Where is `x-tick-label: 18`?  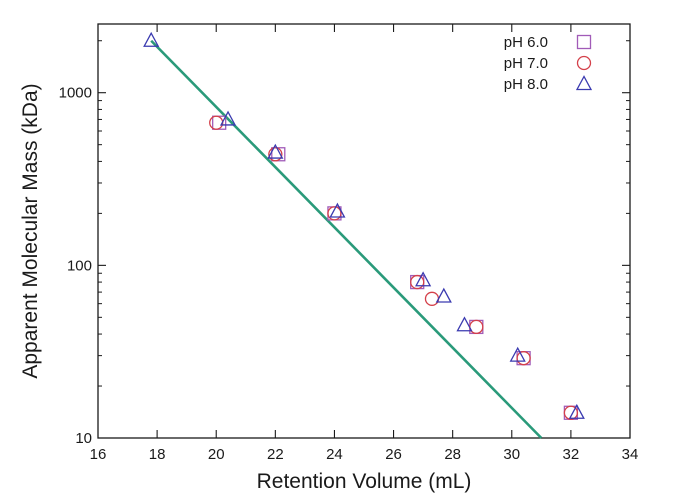 x-tick-label: 18 is located at coordinates (157, 454).